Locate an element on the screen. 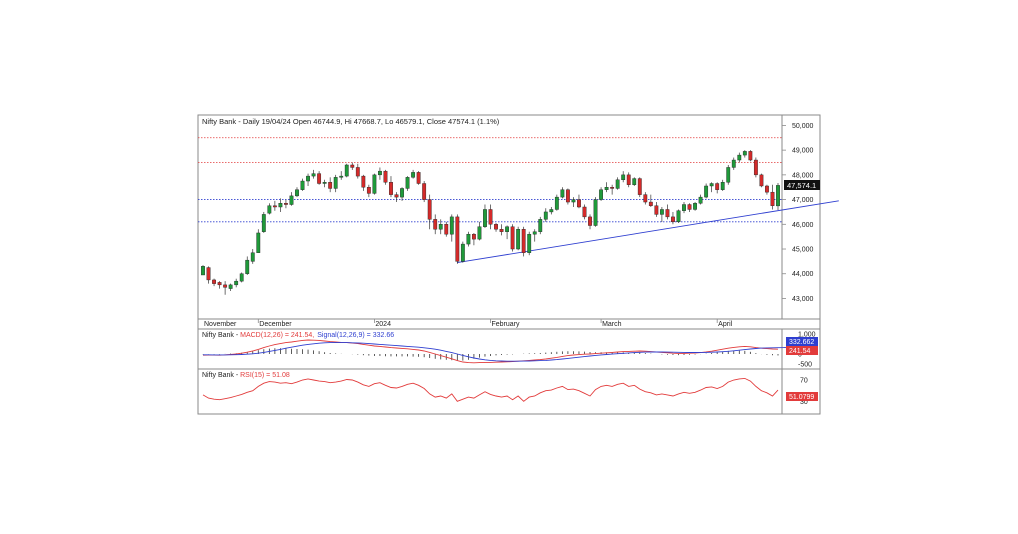 This screenshot has height=534, width=1018. rsi-title-prefix: Nifty Bank - is located at coordinates (221, 375).